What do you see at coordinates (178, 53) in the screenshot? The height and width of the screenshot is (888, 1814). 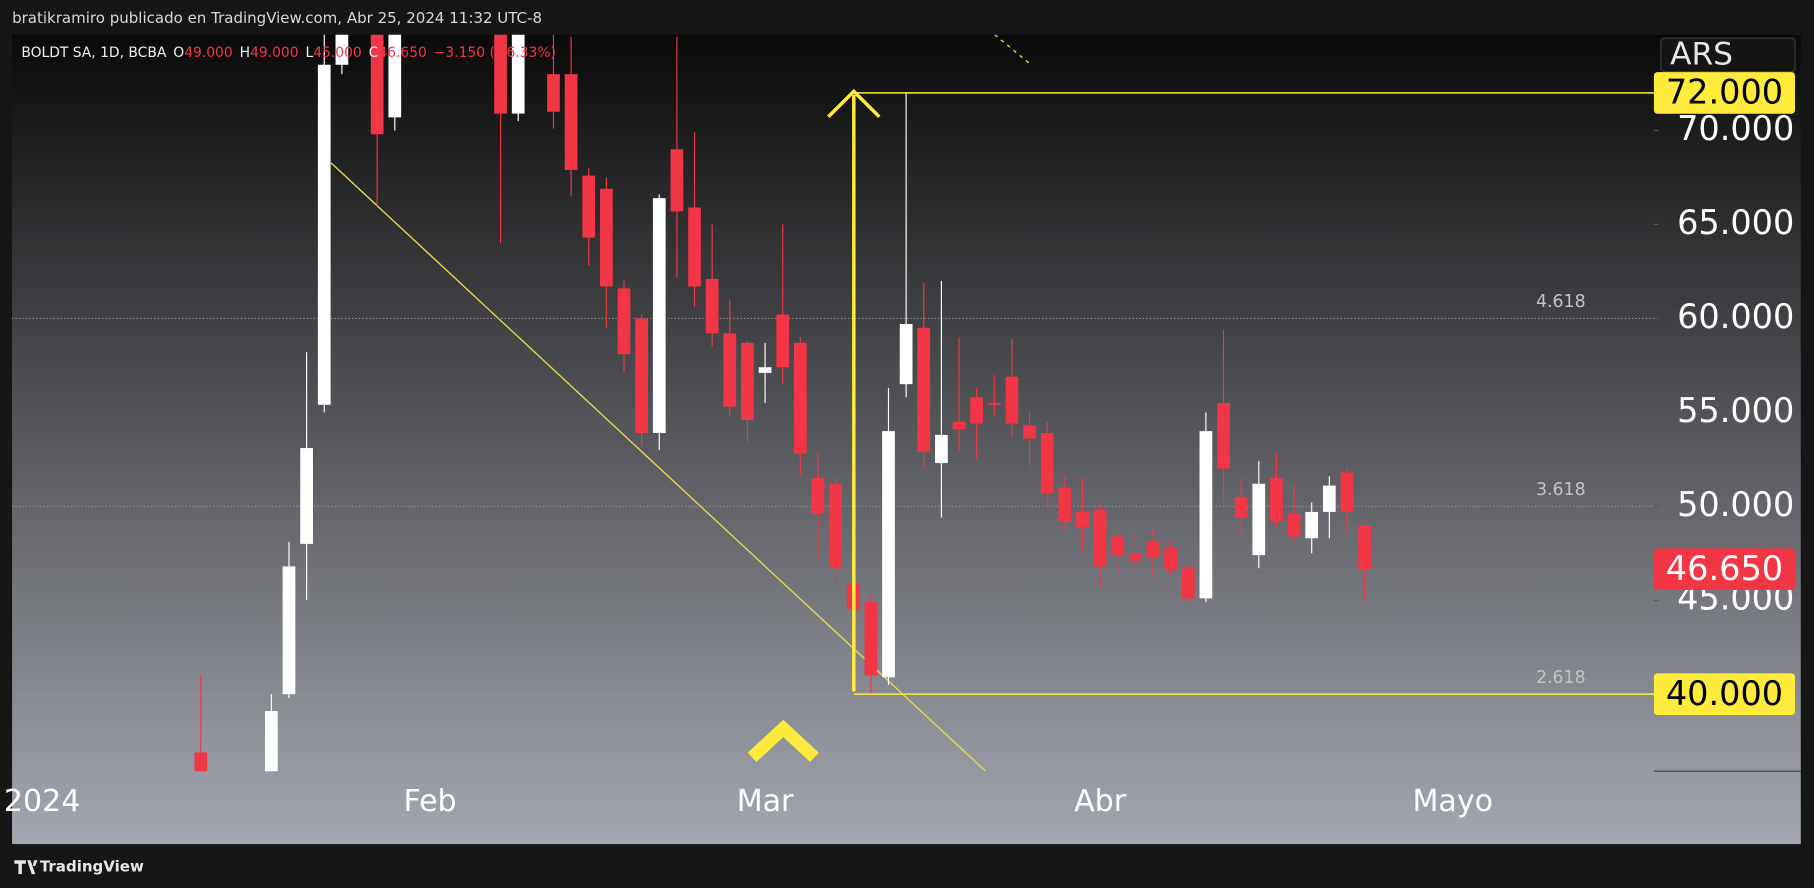 I see `ohlc-key: O` at bounding box center [178, 53].